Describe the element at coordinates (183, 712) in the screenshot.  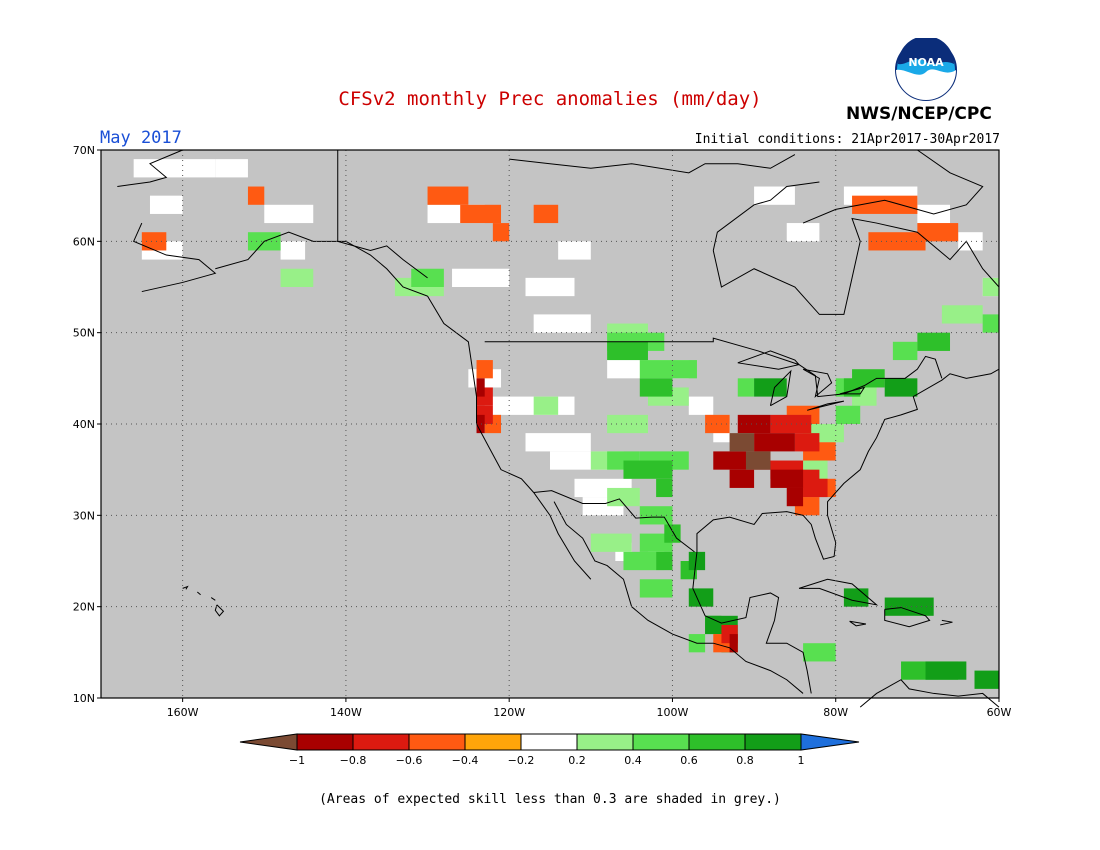
I see `lon-tick-label: 160W` at that location.